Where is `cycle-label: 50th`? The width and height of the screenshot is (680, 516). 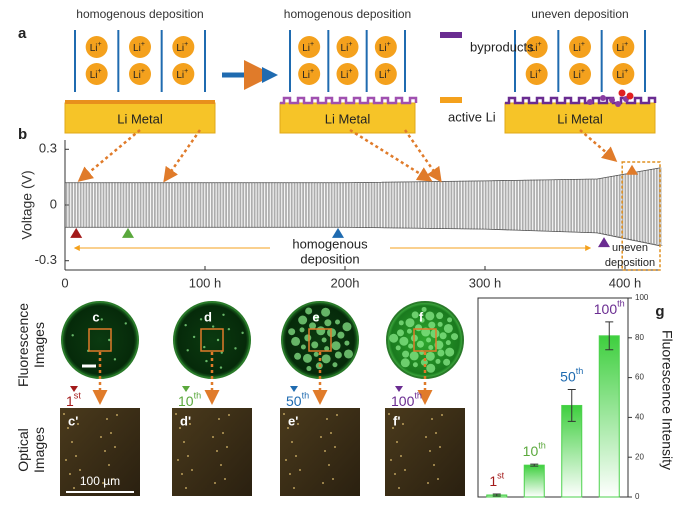 cycle-label: 50th is located at coordinates (297, 400).